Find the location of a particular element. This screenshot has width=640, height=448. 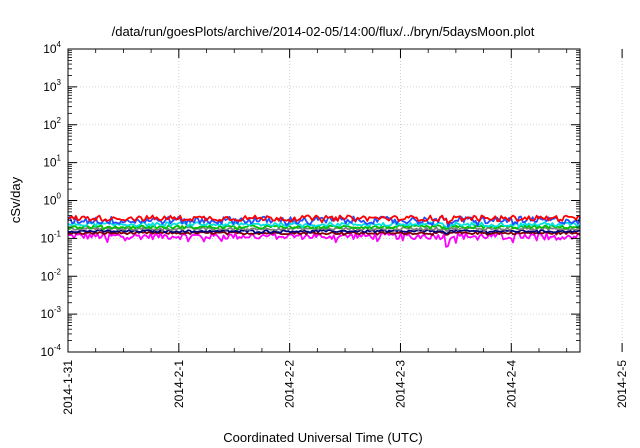

y-tick-label: 10⁻² is located at coordinates (51, 275).